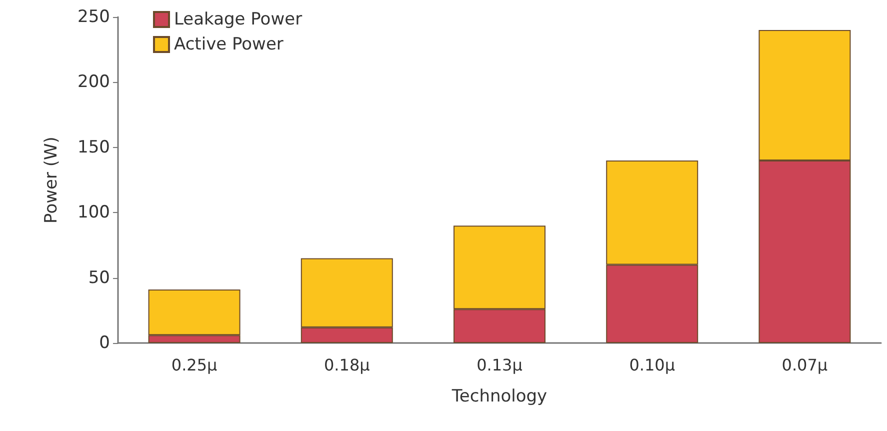  I want to click on legend-label: Leakage Power, so click(238, 20).